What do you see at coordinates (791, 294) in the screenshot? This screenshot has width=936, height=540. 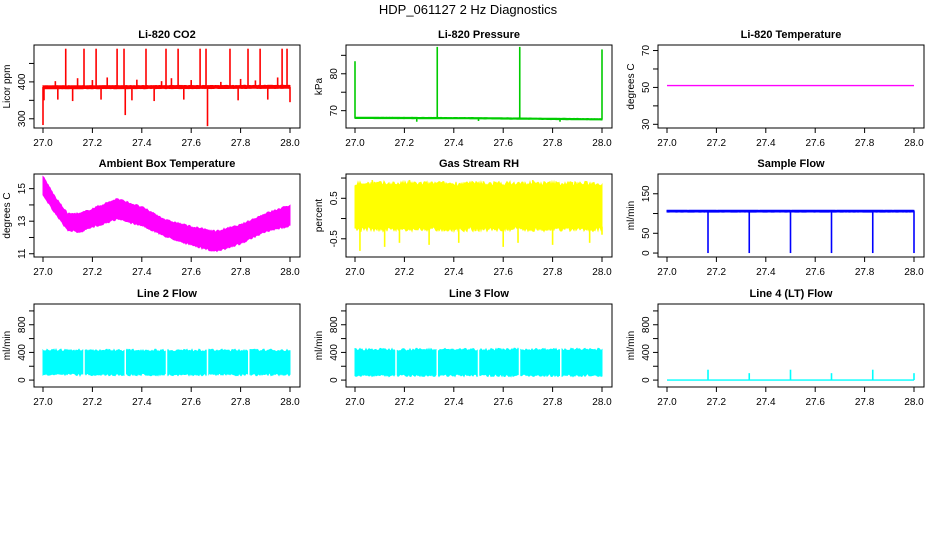 I see `chart-title: Line 4 (LT) Flow` at bounding box center [791, 294].